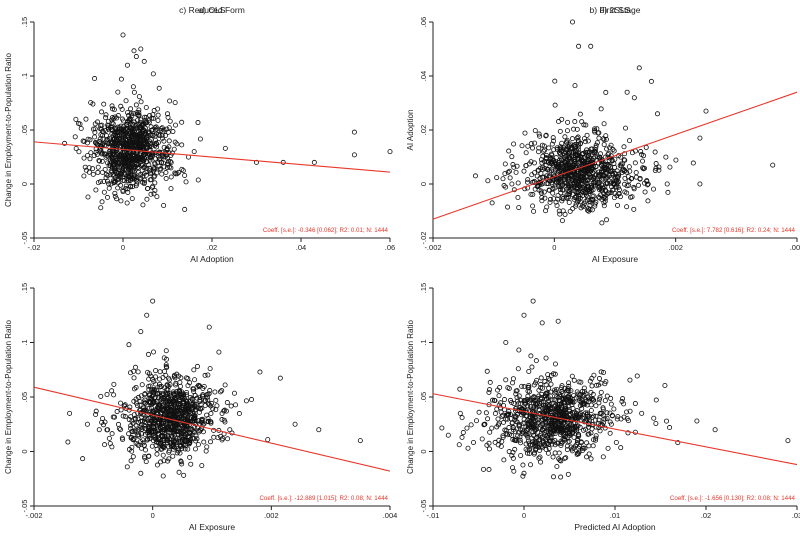 Image resolution: width=800 pixels, height=537 pixels. Describe the element at coordinates (212, 10) in the screenshot. I see `chart-title: a) OLS` at that location.